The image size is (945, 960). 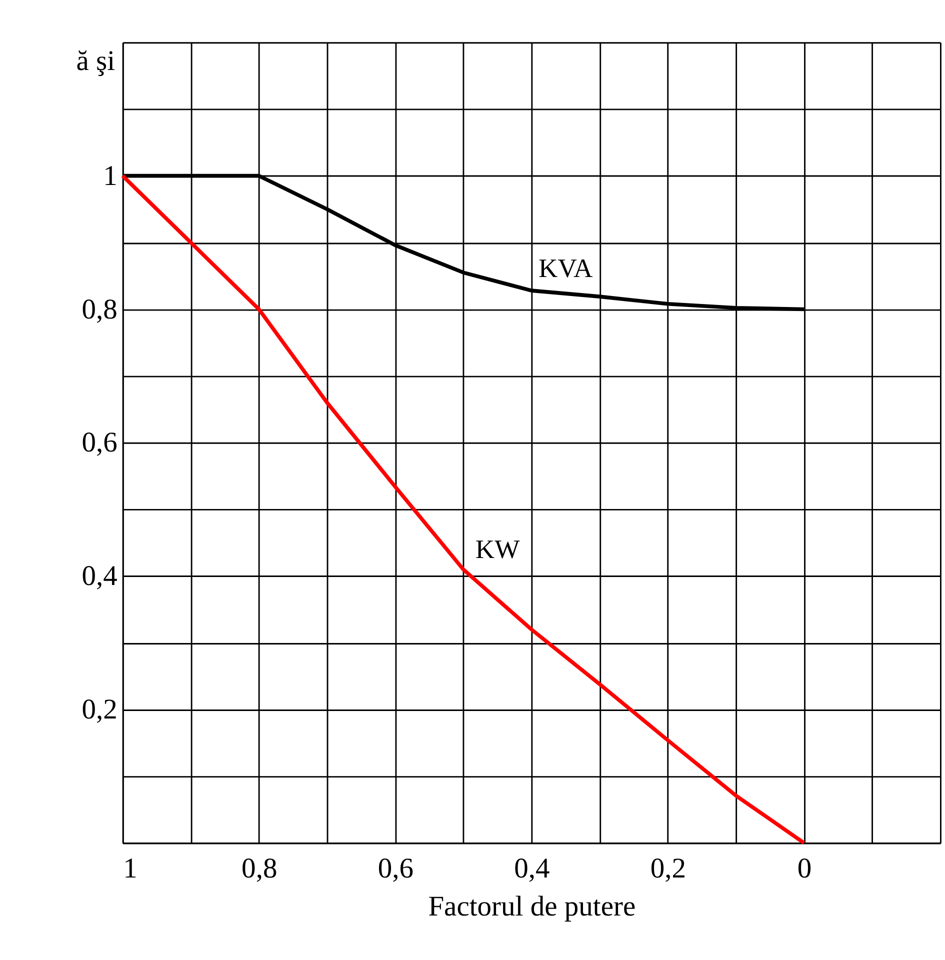 What do you see at coordinates (110, 176) in the screenshot?
I see `y-tick-label: 1` at bounding box center [110, 176].